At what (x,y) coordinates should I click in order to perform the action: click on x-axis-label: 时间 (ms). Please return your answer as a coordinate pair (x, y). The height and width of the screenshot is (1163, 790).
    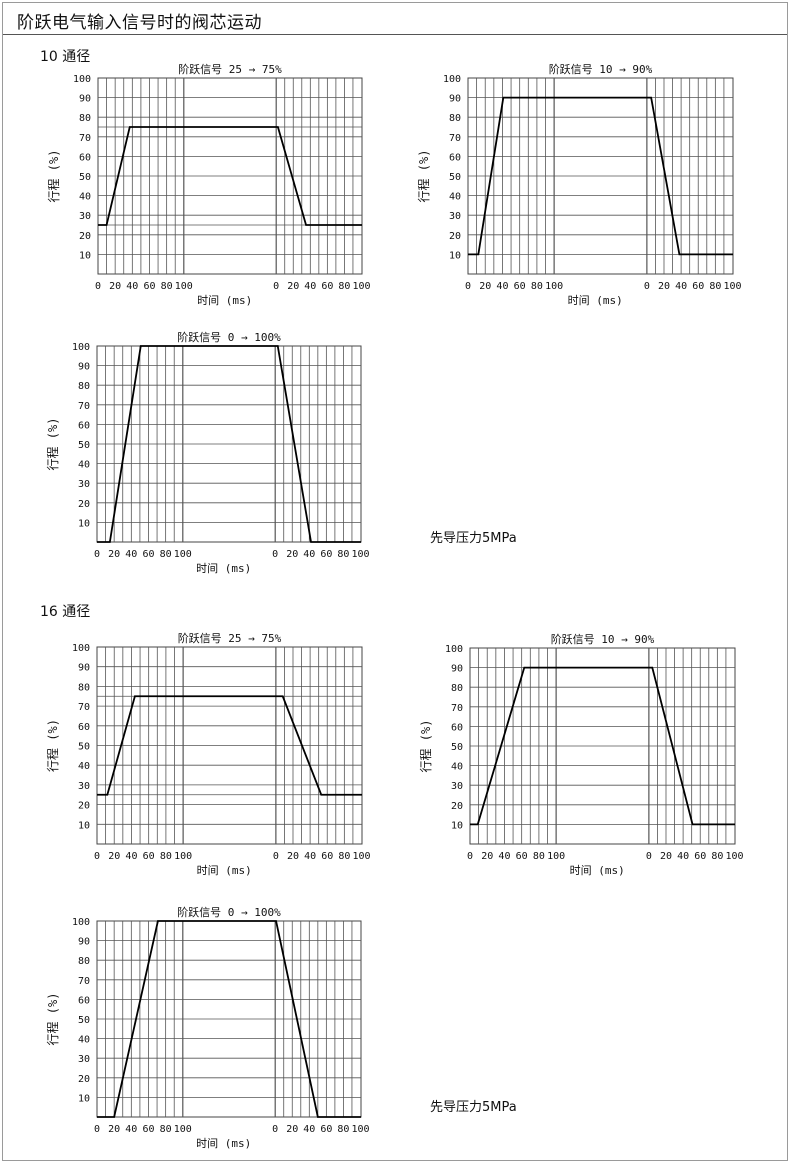
    Looking at the image, I should click on (223, 568).